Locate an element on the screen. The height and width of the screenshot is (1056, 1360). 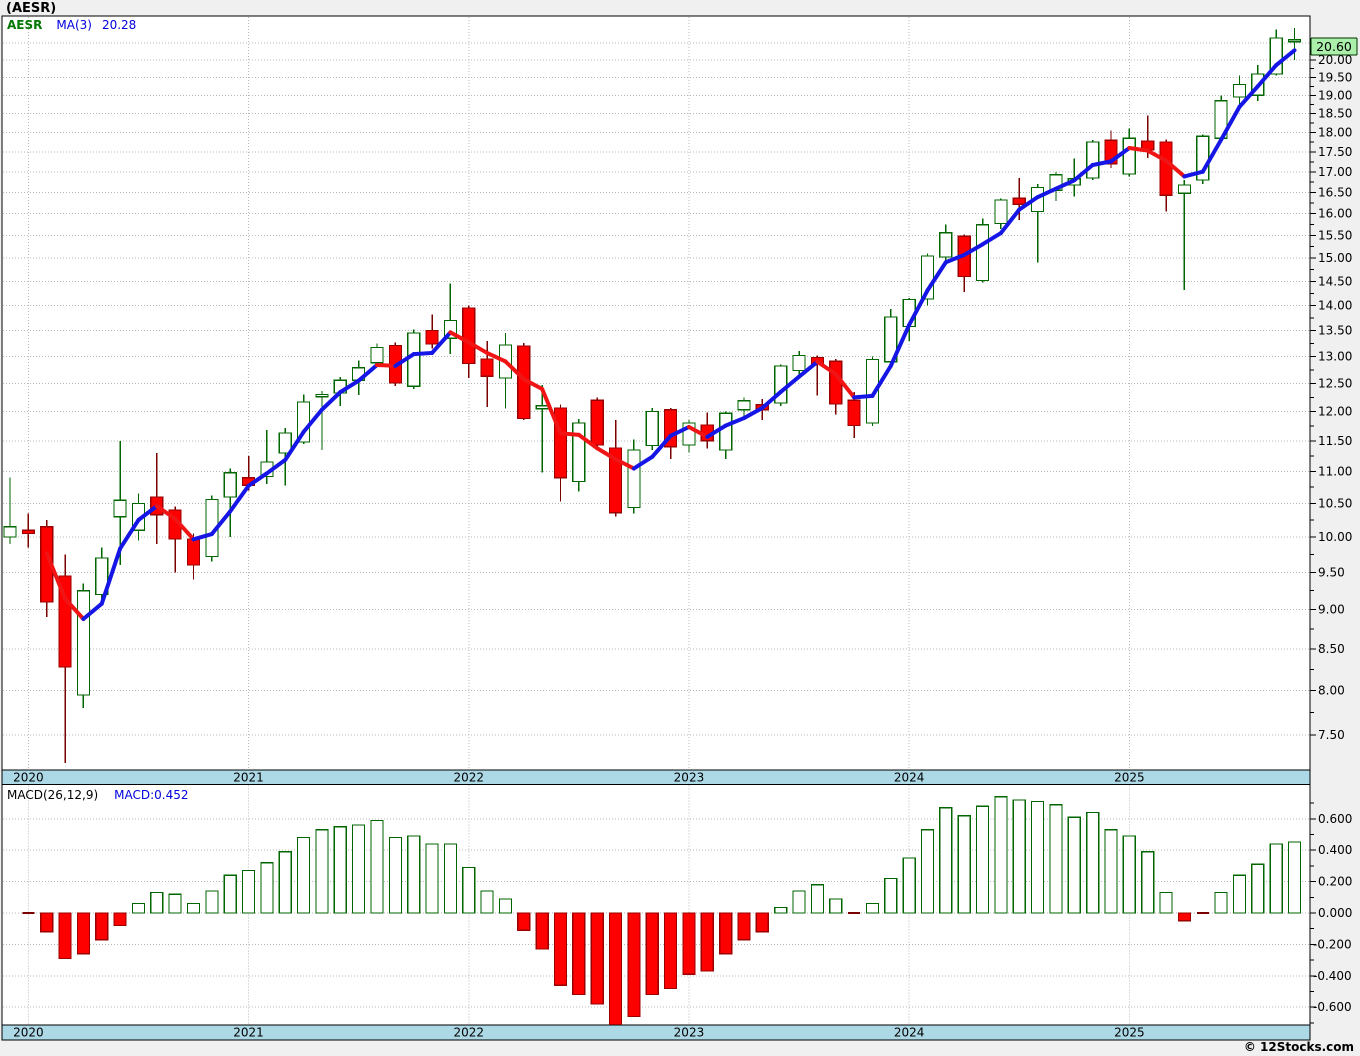
svg-text: 15.00 is located at coordinates (1335, 258).